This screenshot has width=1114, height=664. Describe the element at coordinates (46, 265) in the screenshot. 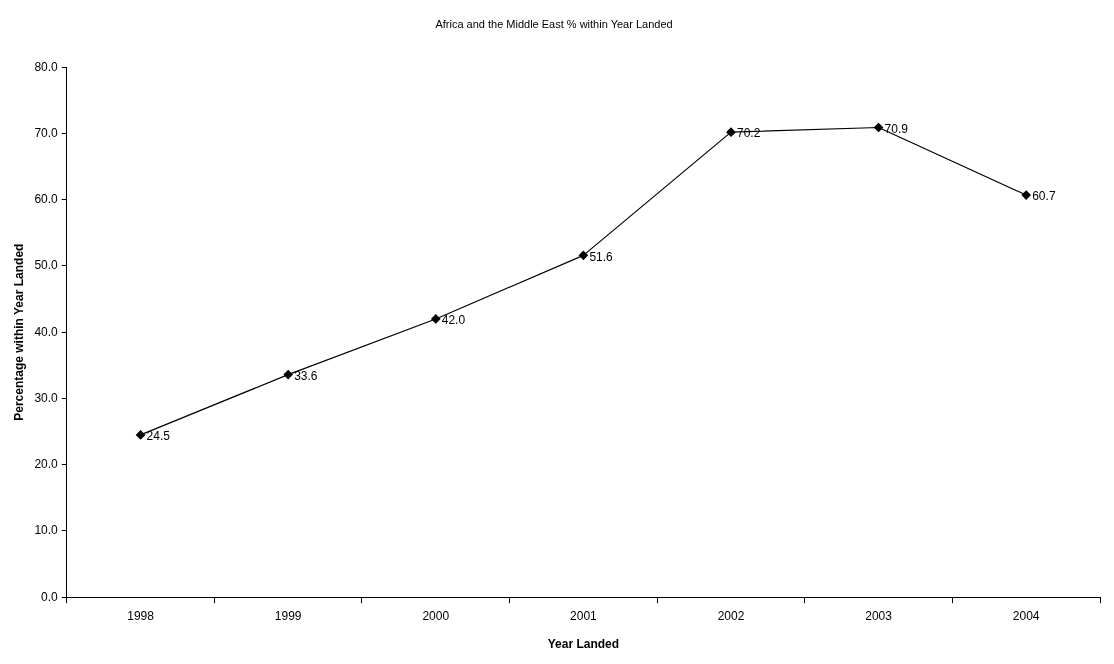

I see `y-tick-label: 50.0` at that location.